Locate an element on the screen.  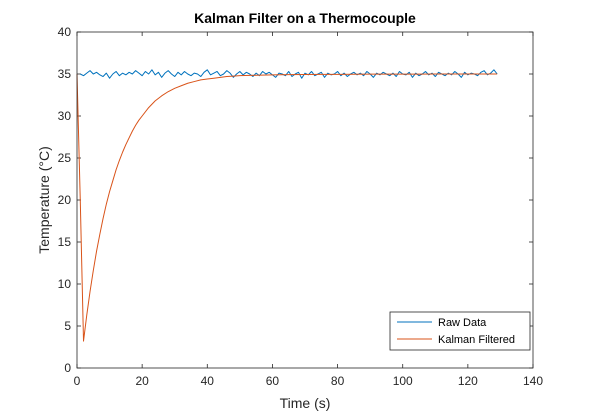
y-axis-label: Temperature (°C) is located at coordinates (44, 200).